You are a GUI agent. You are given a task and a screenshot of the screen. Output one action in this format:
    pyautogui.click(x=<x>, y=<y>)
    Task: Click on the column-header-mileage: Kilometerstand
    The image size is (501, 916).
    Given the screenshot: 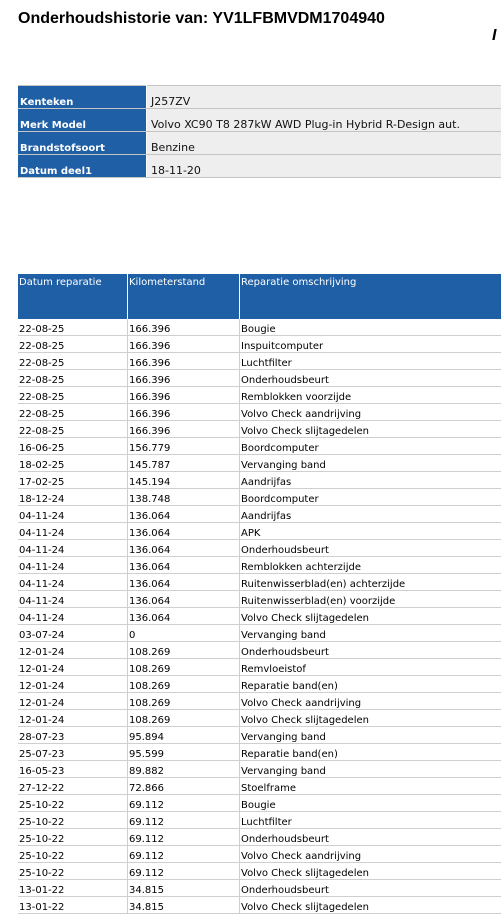 What is the action you would take?
    pyautogui.click(x=183, y=296)
    